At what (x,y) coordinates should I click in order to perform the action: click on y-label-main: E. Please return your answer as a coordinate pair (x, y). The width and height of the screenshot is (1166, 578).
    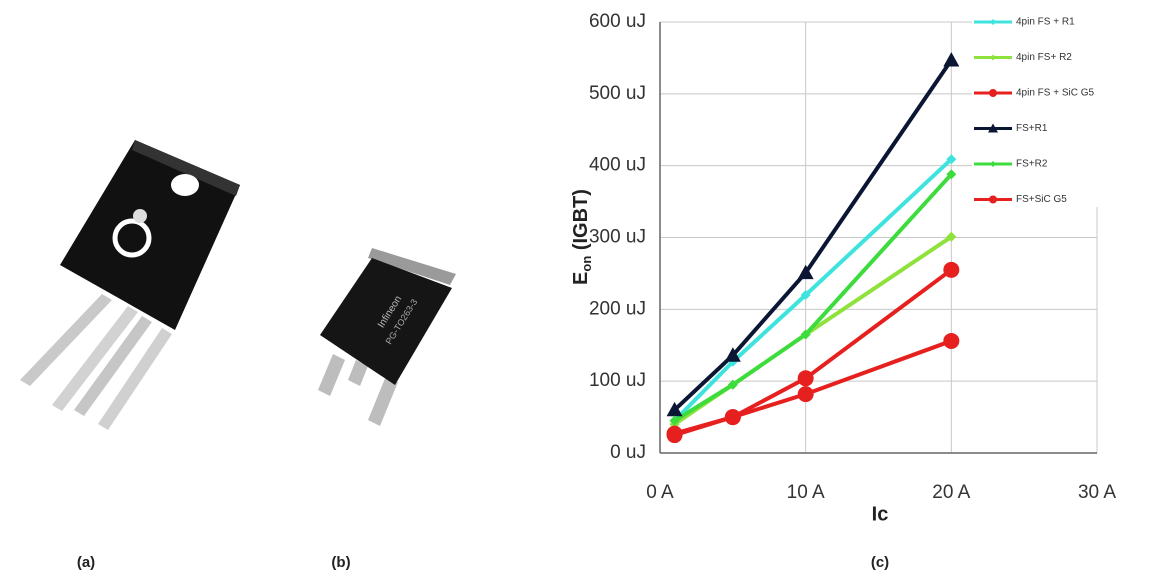
    Looking at the image, I should click on (581, 278).